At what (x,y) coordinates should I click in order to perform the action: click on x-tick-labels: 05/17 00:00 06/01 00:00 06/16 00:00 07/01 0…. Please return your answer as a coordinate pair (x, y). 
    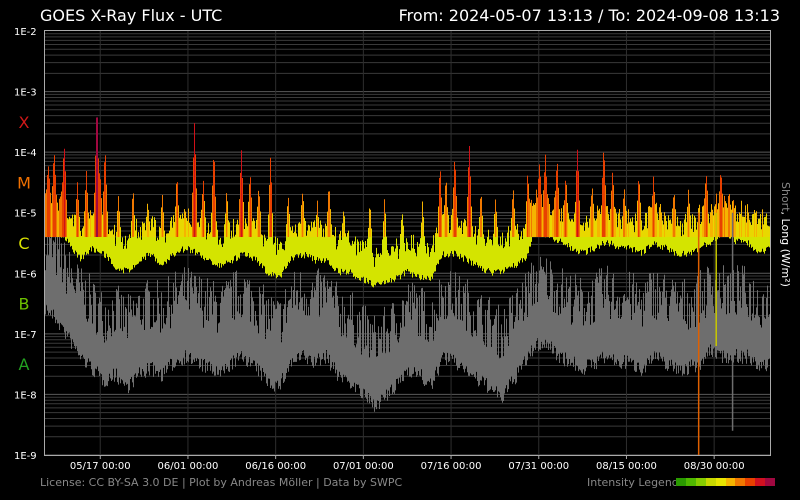
    Looking at the image, I should click on (407, 463).